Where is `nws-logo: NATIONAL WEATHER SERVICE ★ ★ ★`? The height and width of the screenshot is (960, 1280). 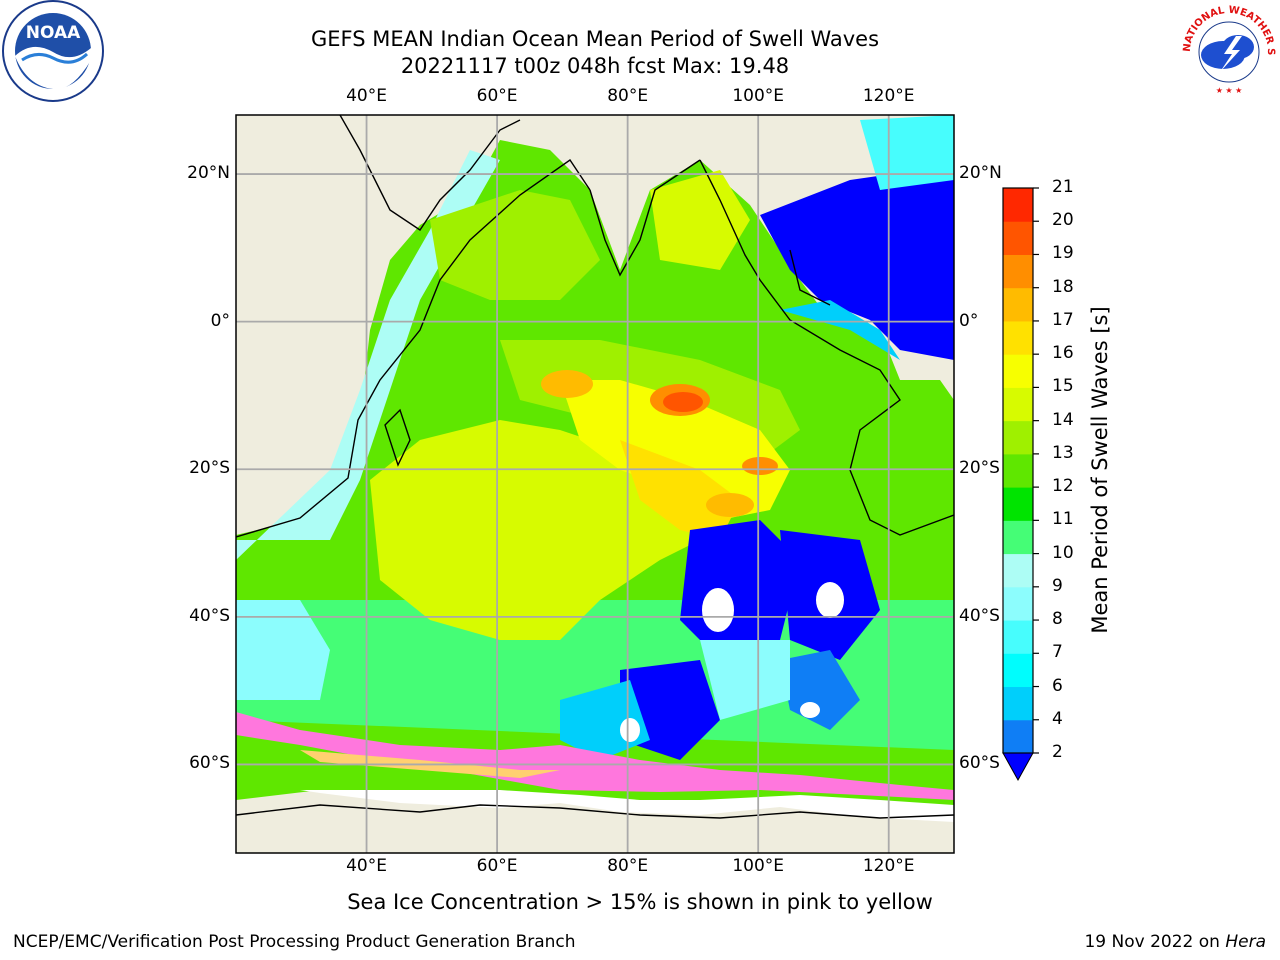 nws-logo: NATIONAL WEATHER SERVICE ★ ★ ★ is located at coordinates (1227, 50).